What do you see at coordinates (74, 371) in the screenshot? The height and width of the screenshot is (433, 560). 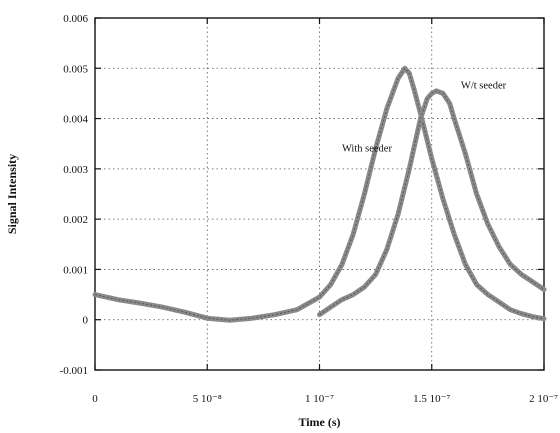 I see `y-tick-label: -0.001` at bounding box center [74, 371].